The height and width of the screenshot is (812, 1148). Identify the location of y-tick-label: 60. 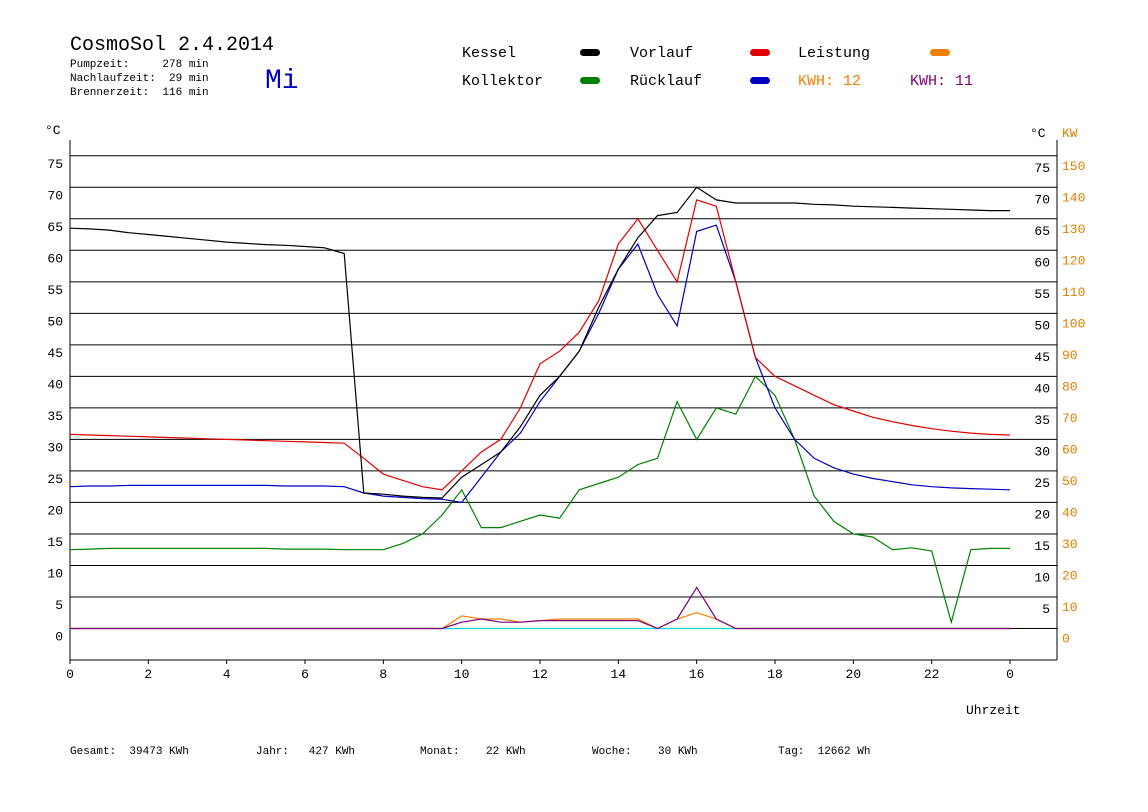
(55, 258).